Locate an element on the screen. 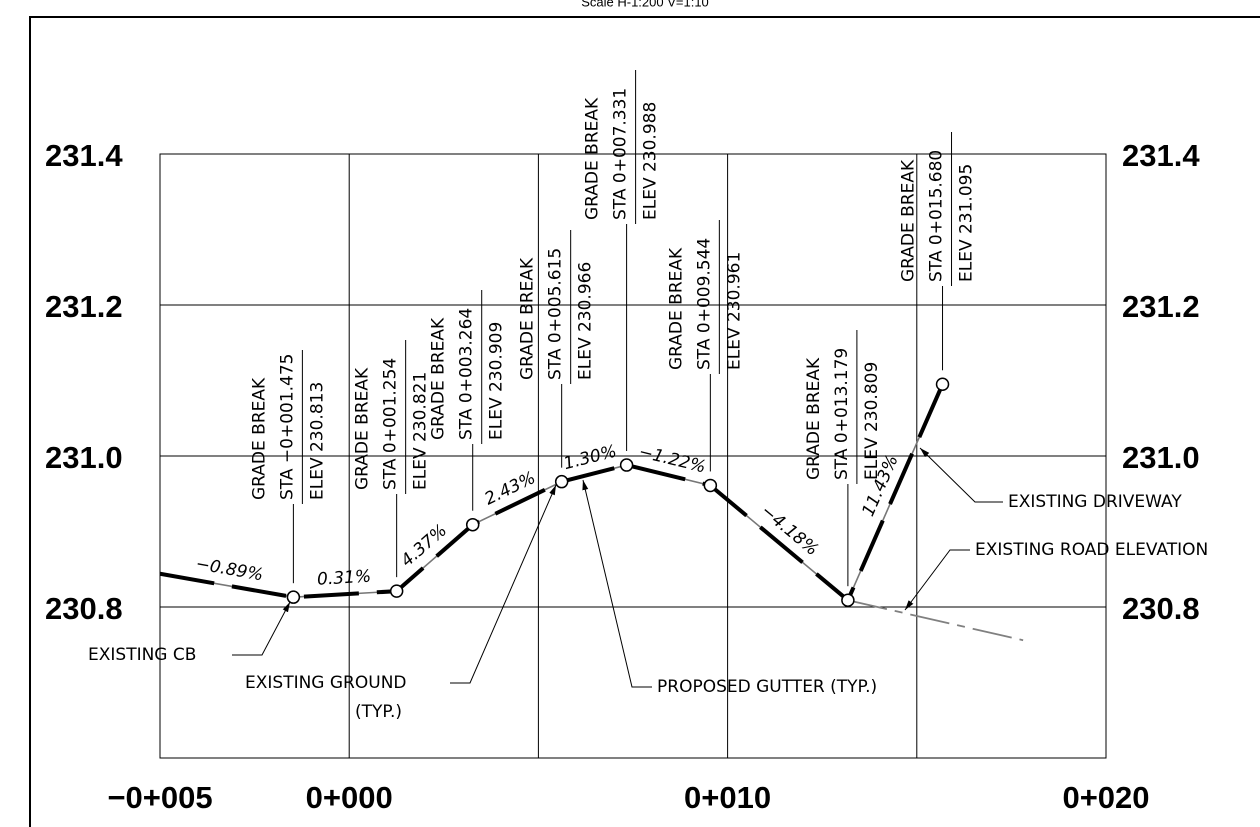  callout-text: EXISTING DRIVEWAY is located at coordinates (1095, 502).